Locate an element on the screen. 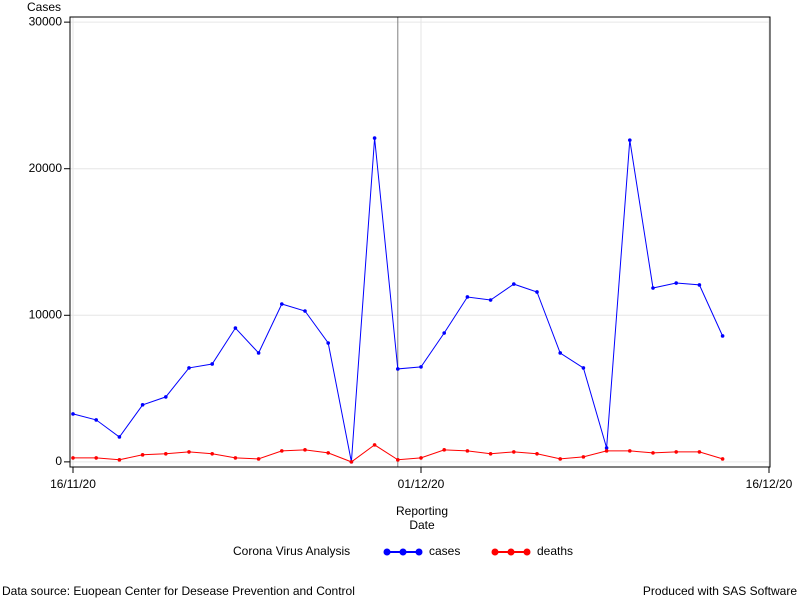 Image resolution: width=800 pixels, height=600 pixels. x-tick-label: 01/12/20 is located at coordinates (421, 484).